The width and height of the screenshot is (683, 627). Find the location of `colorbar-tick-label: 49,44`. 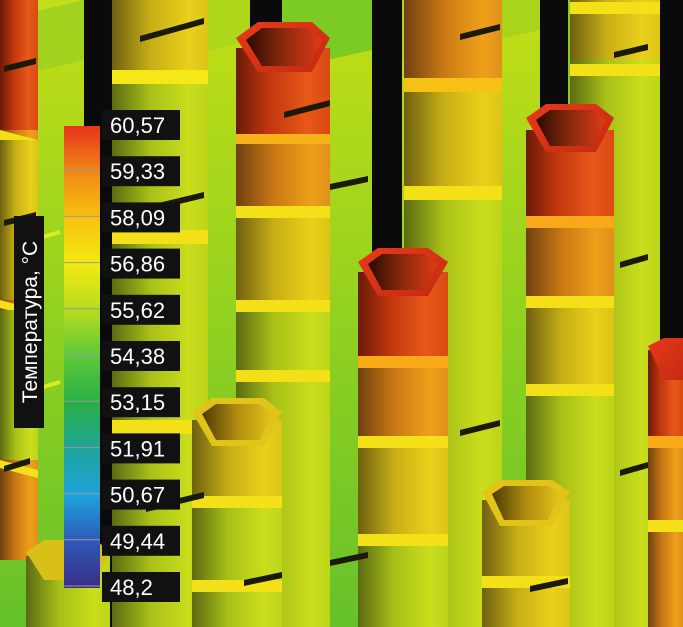

colorbar-tick-label: 49,44 is located at coordinates (137, 541).